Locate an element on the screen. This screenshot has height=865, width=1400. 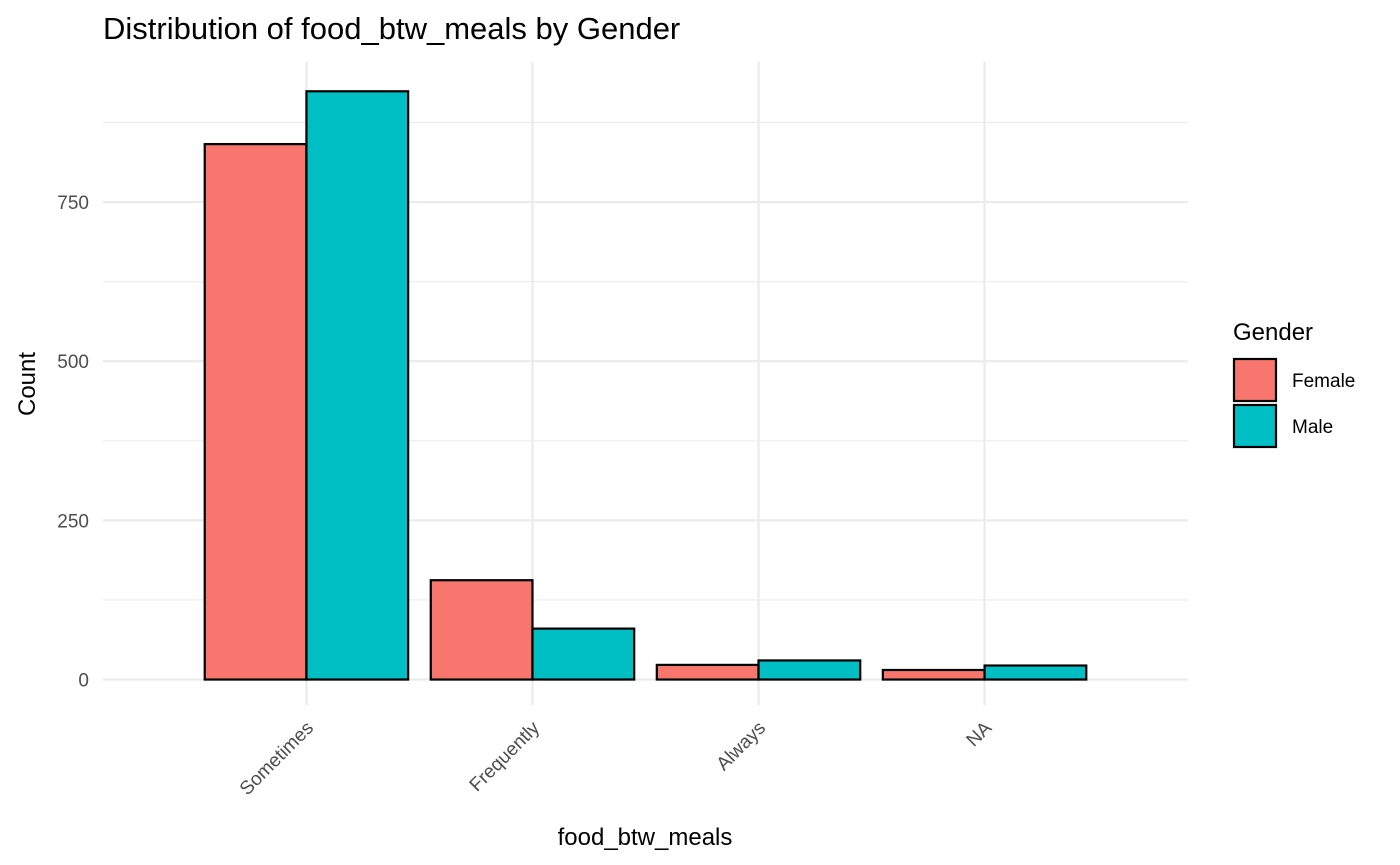
bar-male-always is located at coordinates (809, 670).